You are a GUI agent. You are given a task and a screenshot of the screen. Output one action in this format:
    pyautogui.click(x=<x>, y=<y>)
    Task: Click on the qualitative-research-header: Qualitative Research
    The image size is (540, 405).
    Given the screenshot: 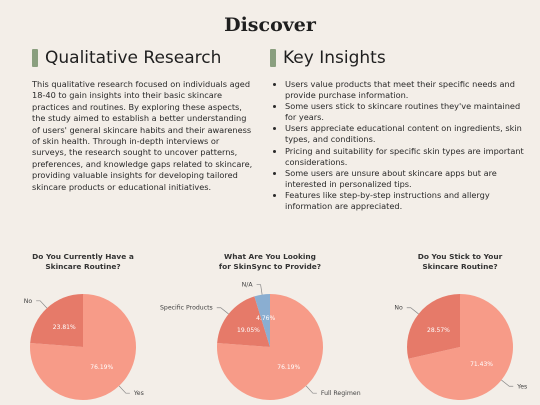 What is the action you would take?
    pyautogui.click(x=126, y=58)
    